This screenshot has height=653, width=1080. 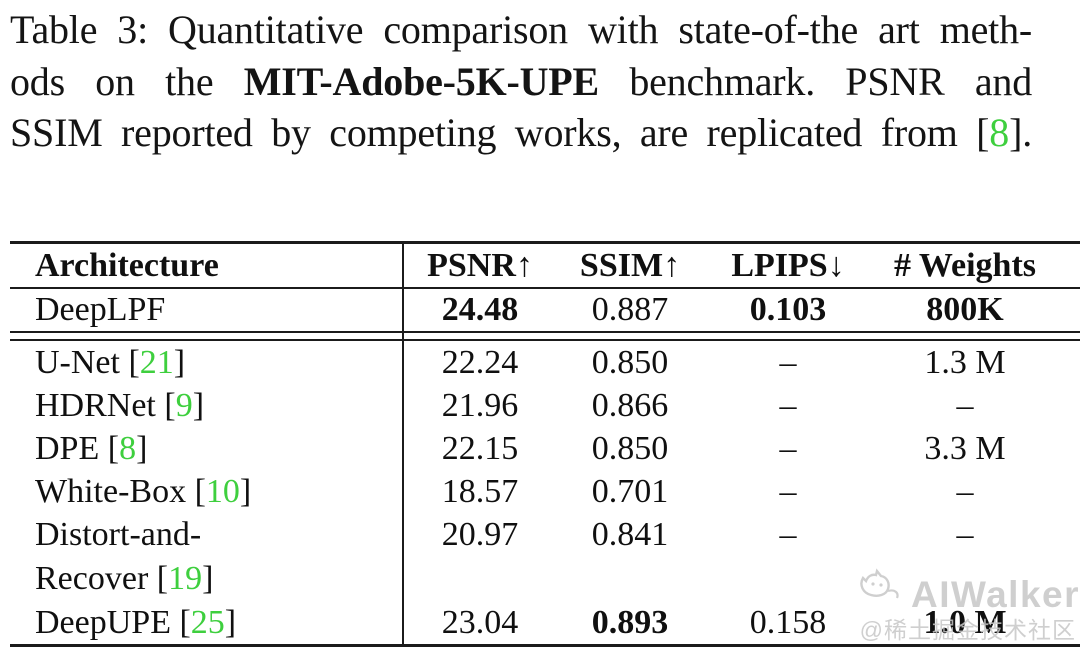 I want to click on cell-weights: 1.3 M, so click(x=965, y=362).